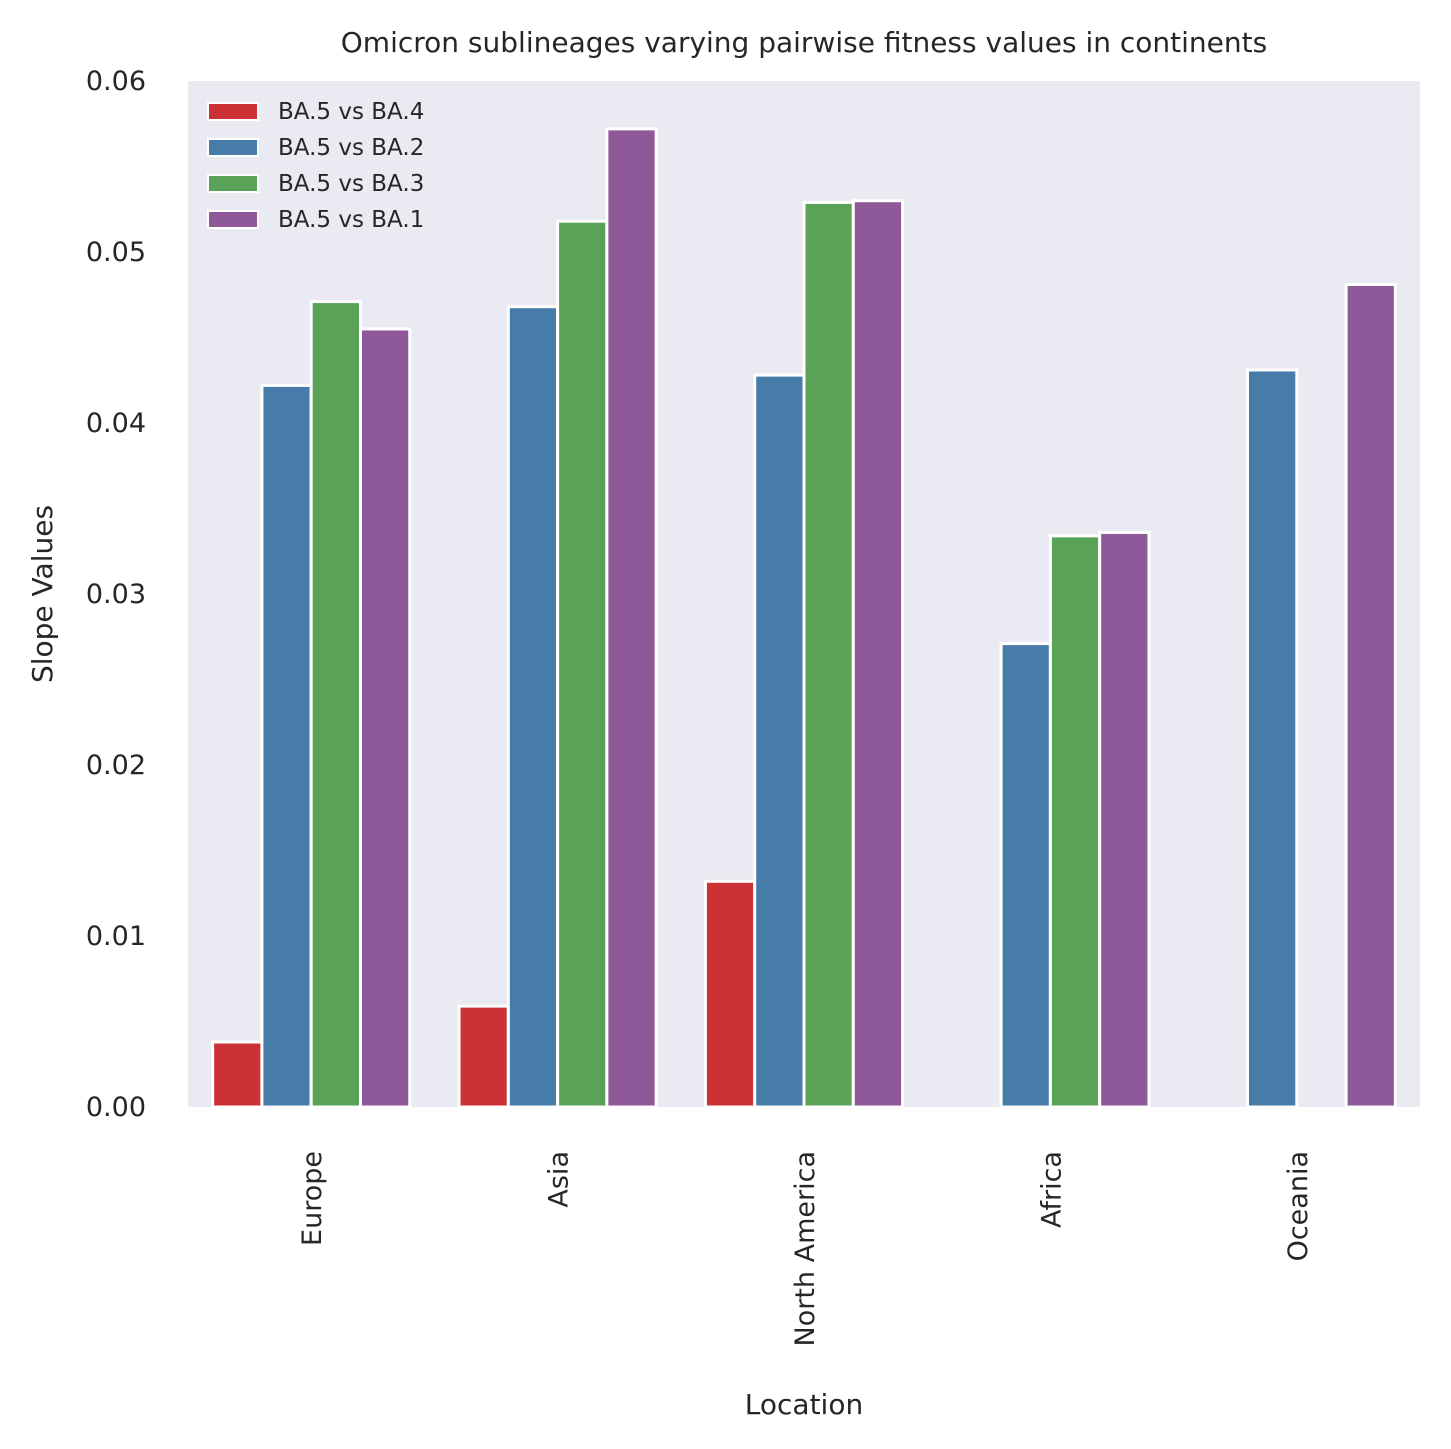 The image size is (1451, 1449). I want to click on x-axis-label: Location, so click(804, 1404).